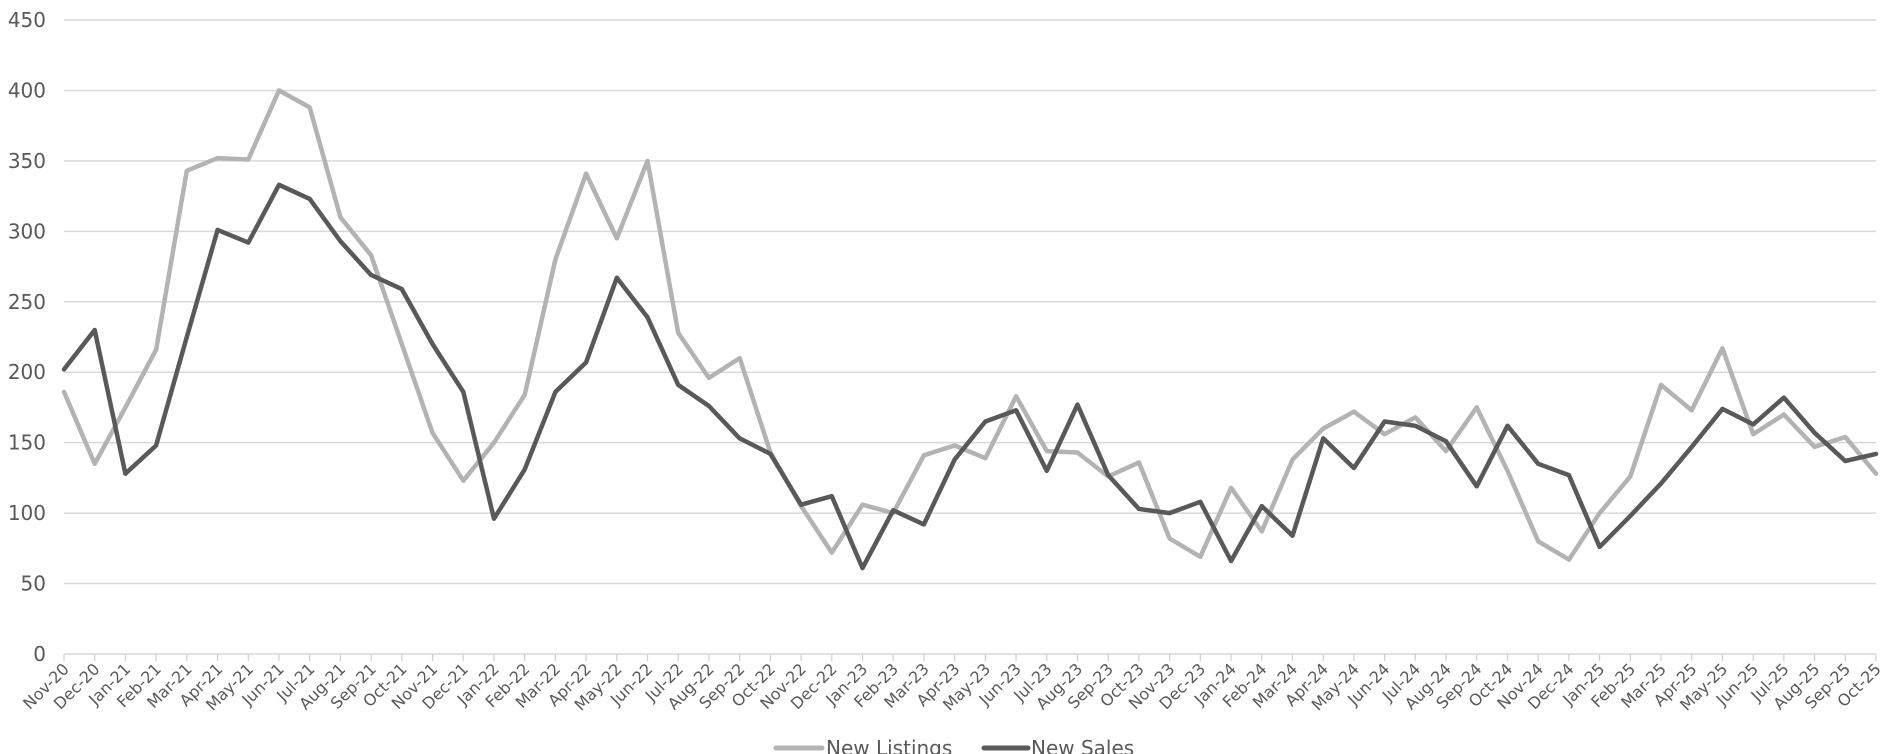  What do you see at coordinates (1082, 745) in the screenshot?
I see `legend-label-new-sales: New Sales` at bounding box center [1082, 745].